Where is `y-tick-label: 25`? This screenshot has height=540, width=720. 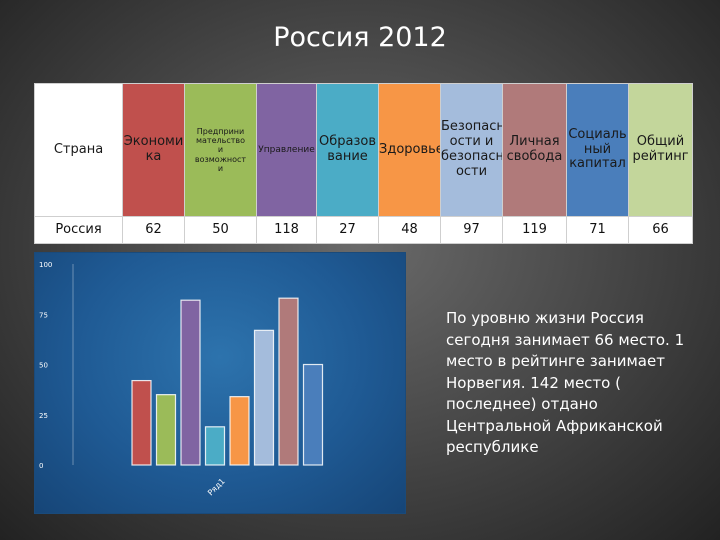
y-tick-label: 25 is located at coordinates (43, 416).